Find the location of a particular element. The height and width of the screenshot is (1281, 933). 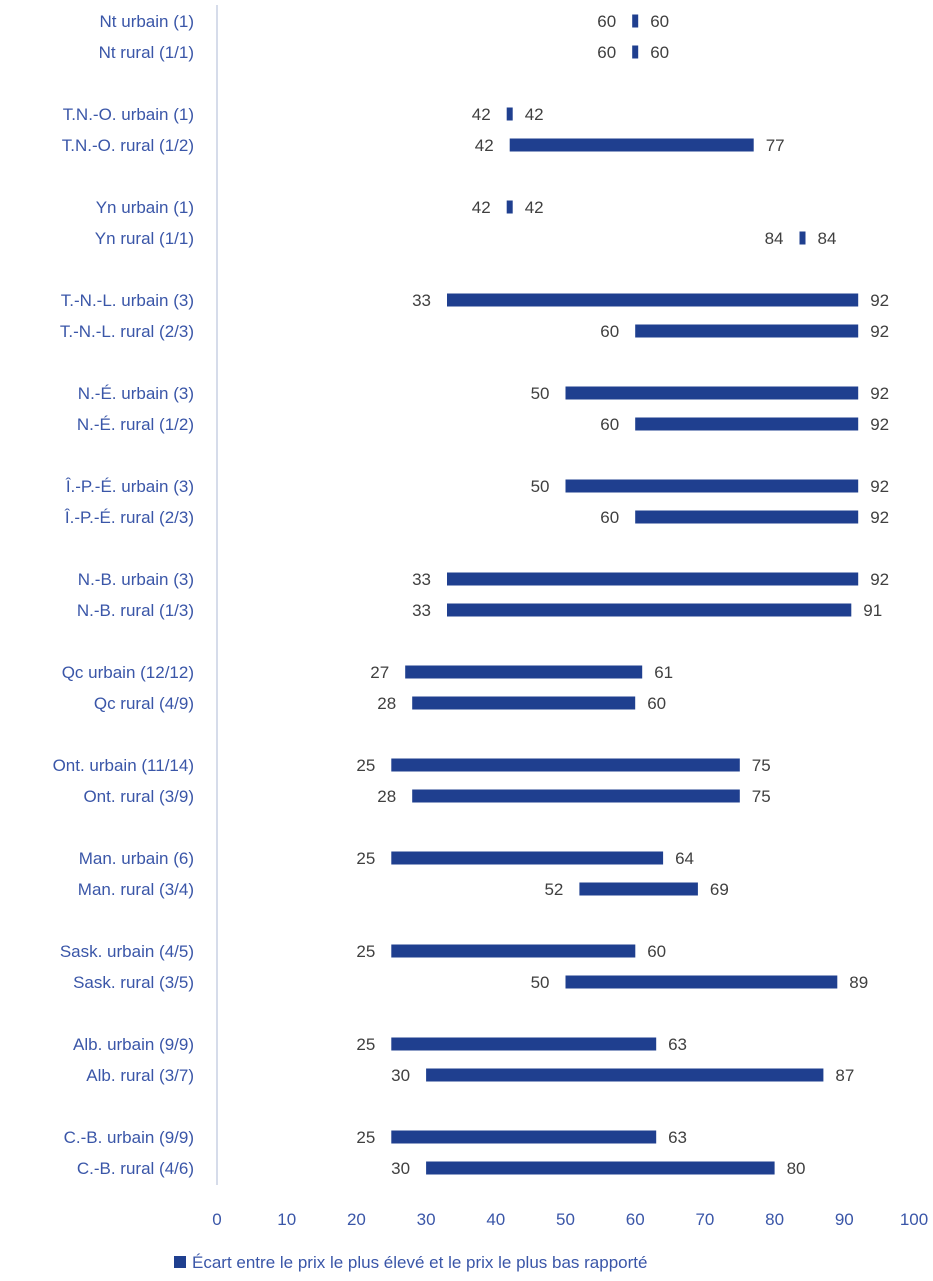

x-tick-label: 40 is located at coordinates (495, 1219).